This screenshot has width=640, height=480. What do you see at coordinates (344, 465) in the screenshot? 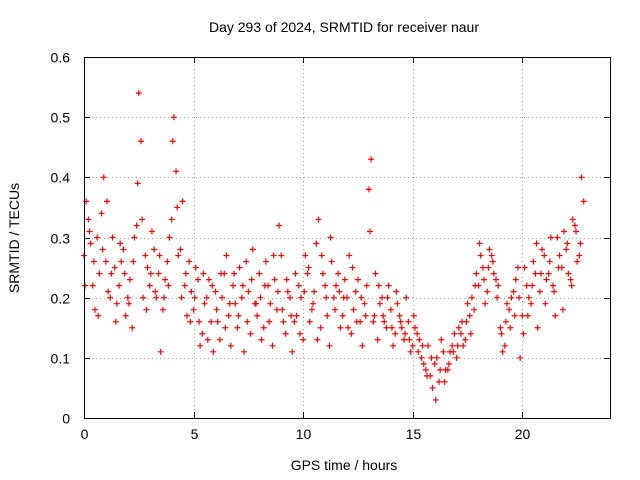
I see `x-axis-label: GPS time / hours` at bounding box center [344, 465].